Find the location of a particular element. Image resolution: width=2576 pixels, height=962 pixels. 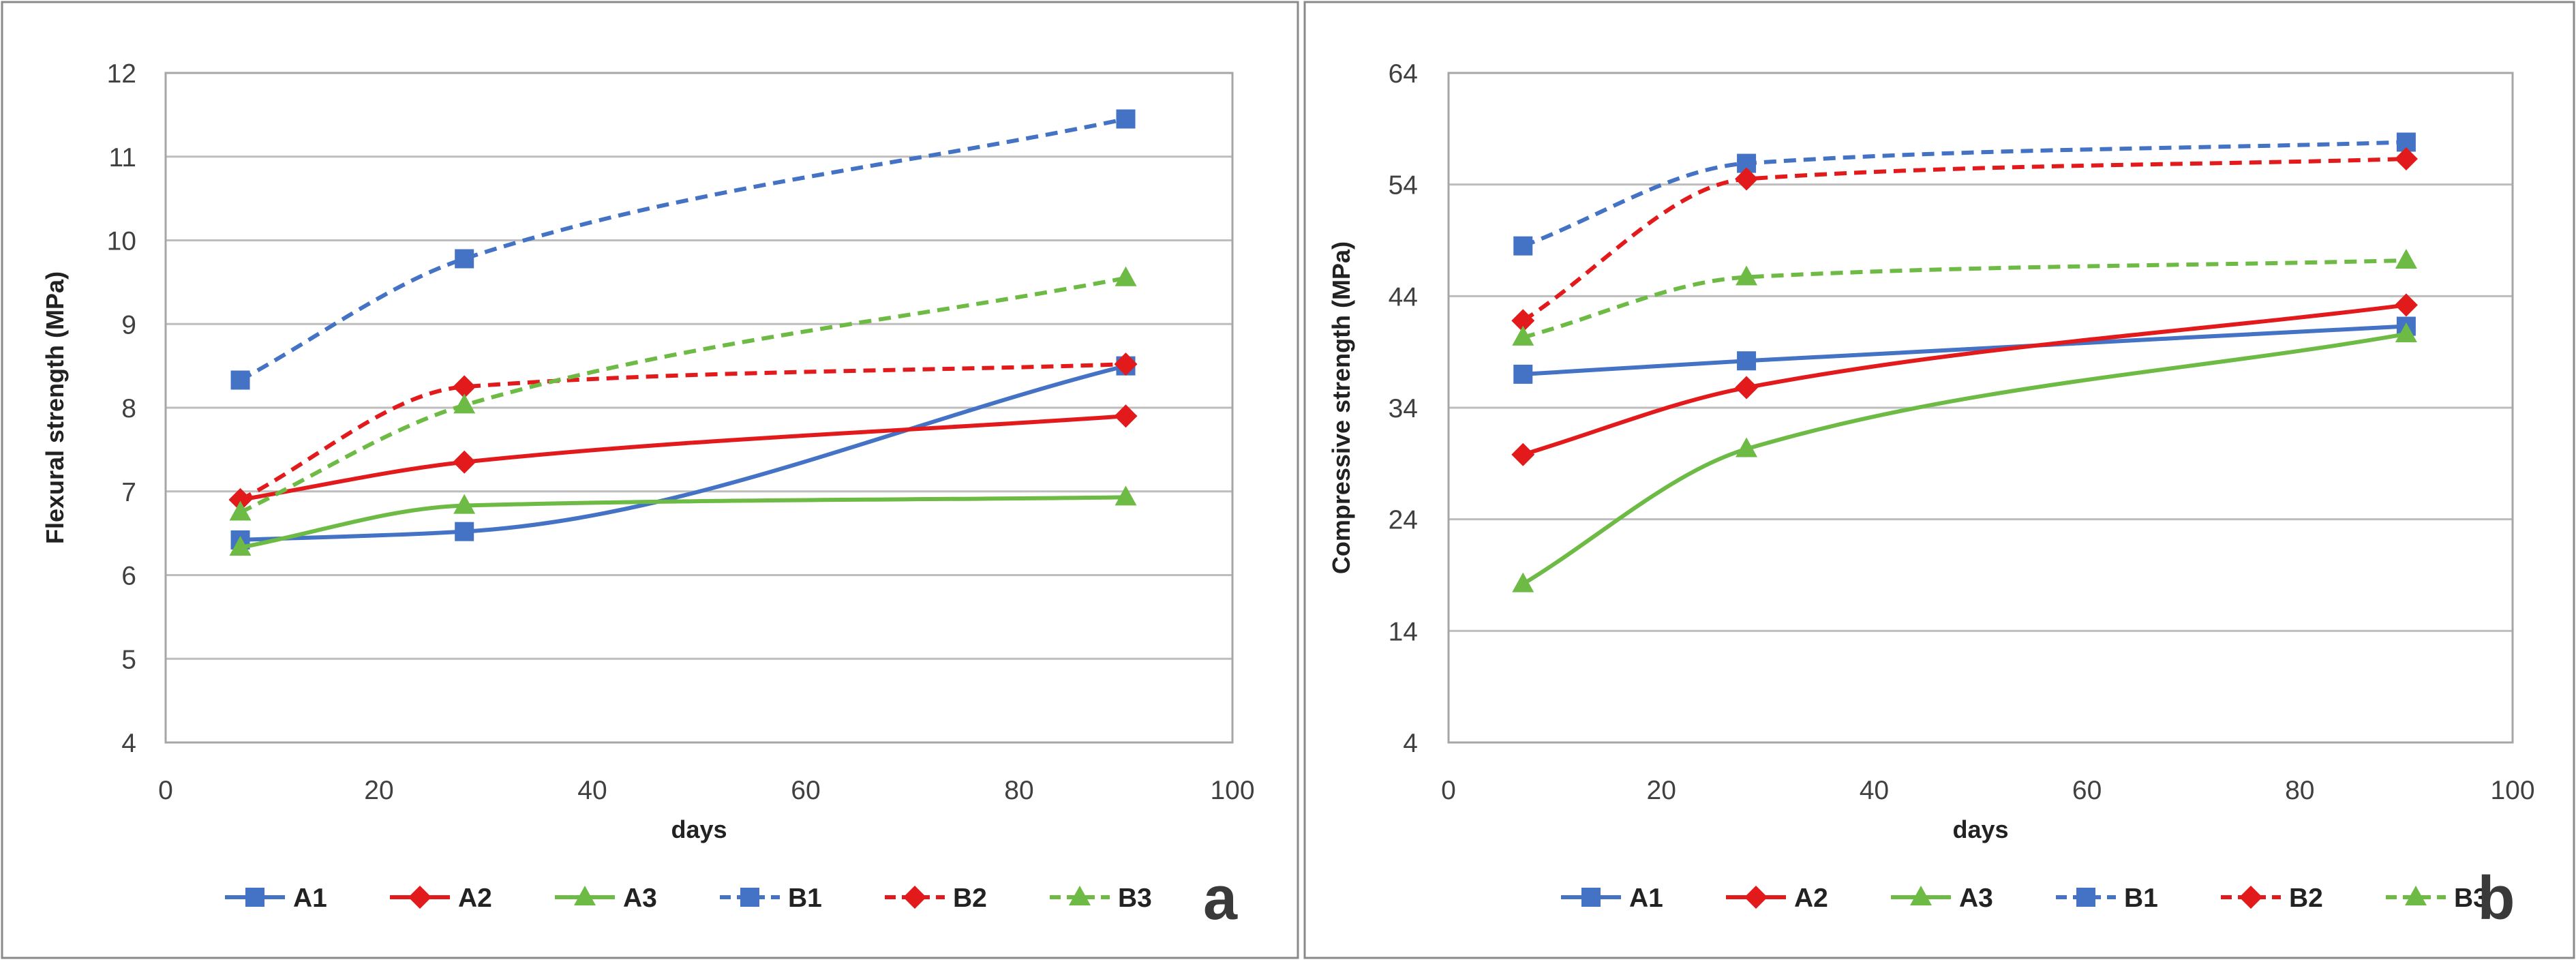

y-tick-label: 12 is located at coordinates (122, 74).